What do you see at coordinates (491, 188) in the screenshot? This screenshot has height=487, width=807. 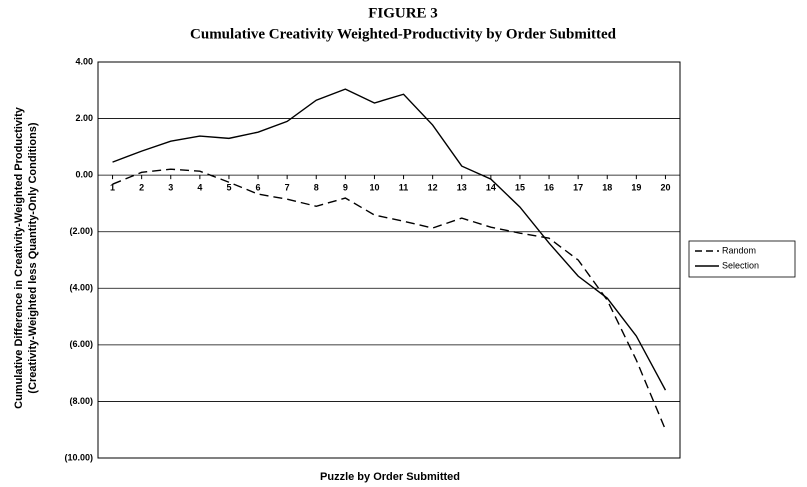 I see `x-tick-label: 14` at bounding box center [491, 188].